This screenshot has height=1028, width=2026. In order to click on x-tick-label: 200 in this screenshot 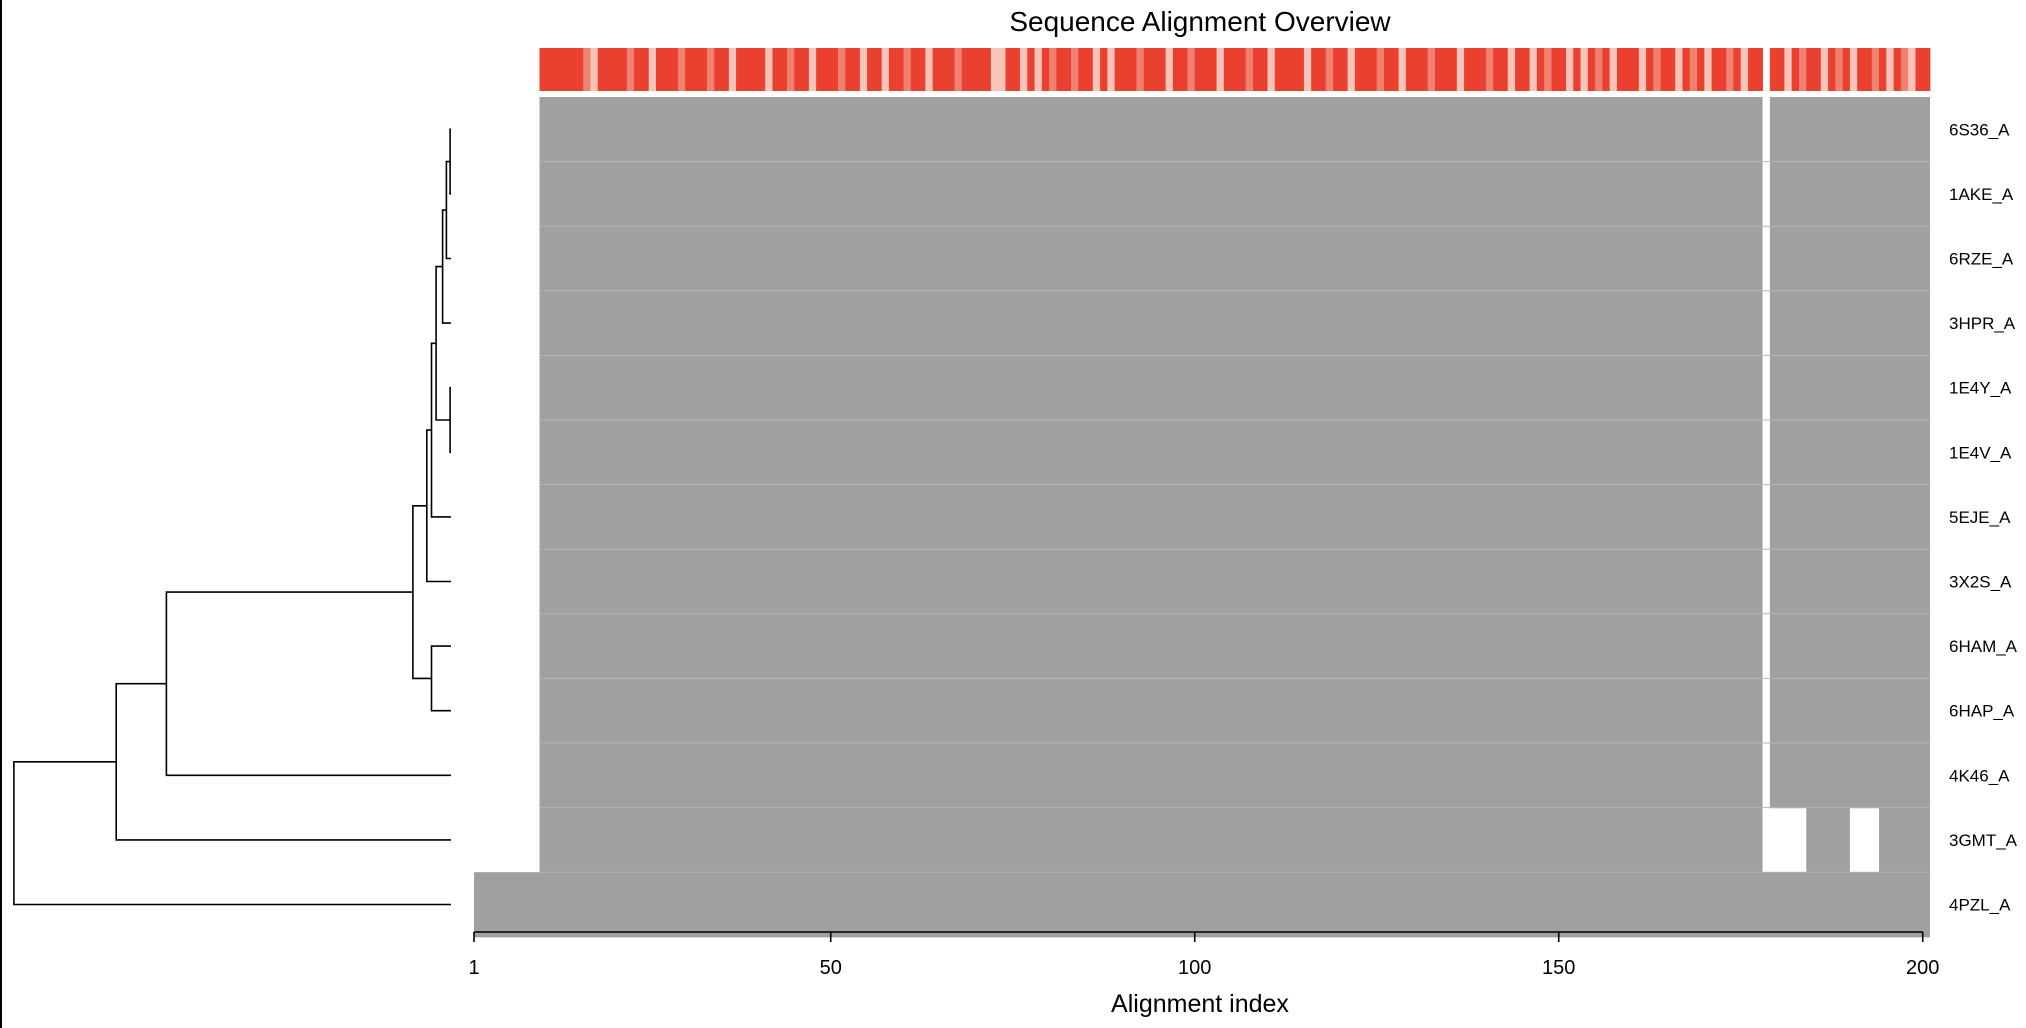, I will do `click(1922, 968)`.